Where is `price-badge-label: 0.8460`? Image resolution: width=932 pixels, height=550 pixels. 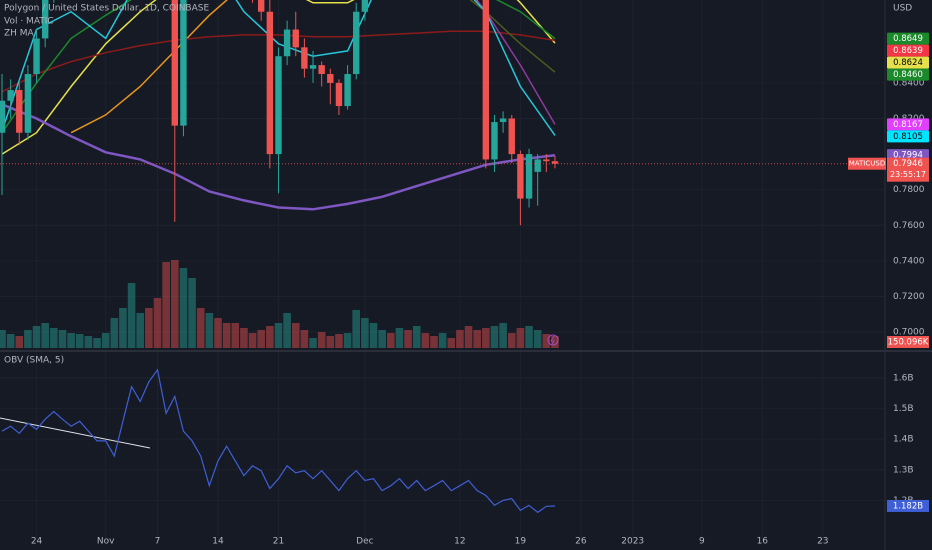
price-badge-label: 0.8460 is located at coordinates (908, 75).